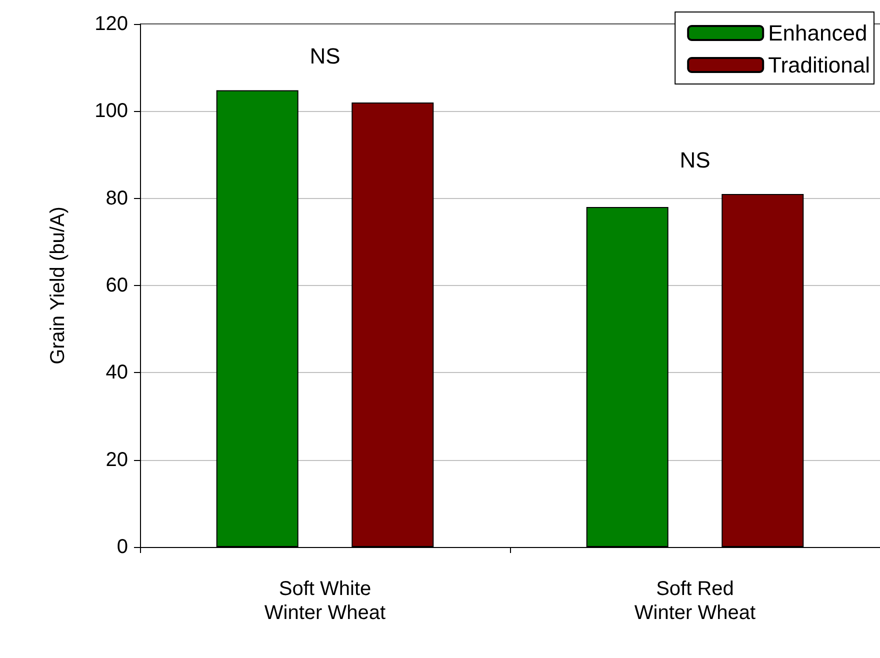 This screenshot has height=658, width=880. I want to click on y-tick-label: 100, so click(111, 111).